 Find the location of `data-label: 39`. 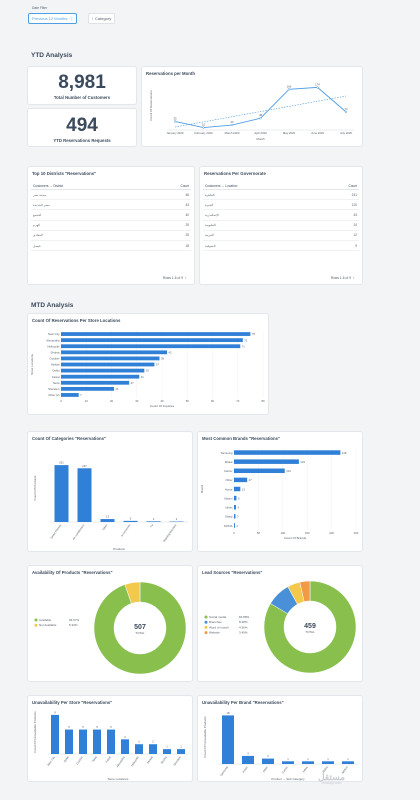

data-label: 39 is located at coordinates (162, 359).